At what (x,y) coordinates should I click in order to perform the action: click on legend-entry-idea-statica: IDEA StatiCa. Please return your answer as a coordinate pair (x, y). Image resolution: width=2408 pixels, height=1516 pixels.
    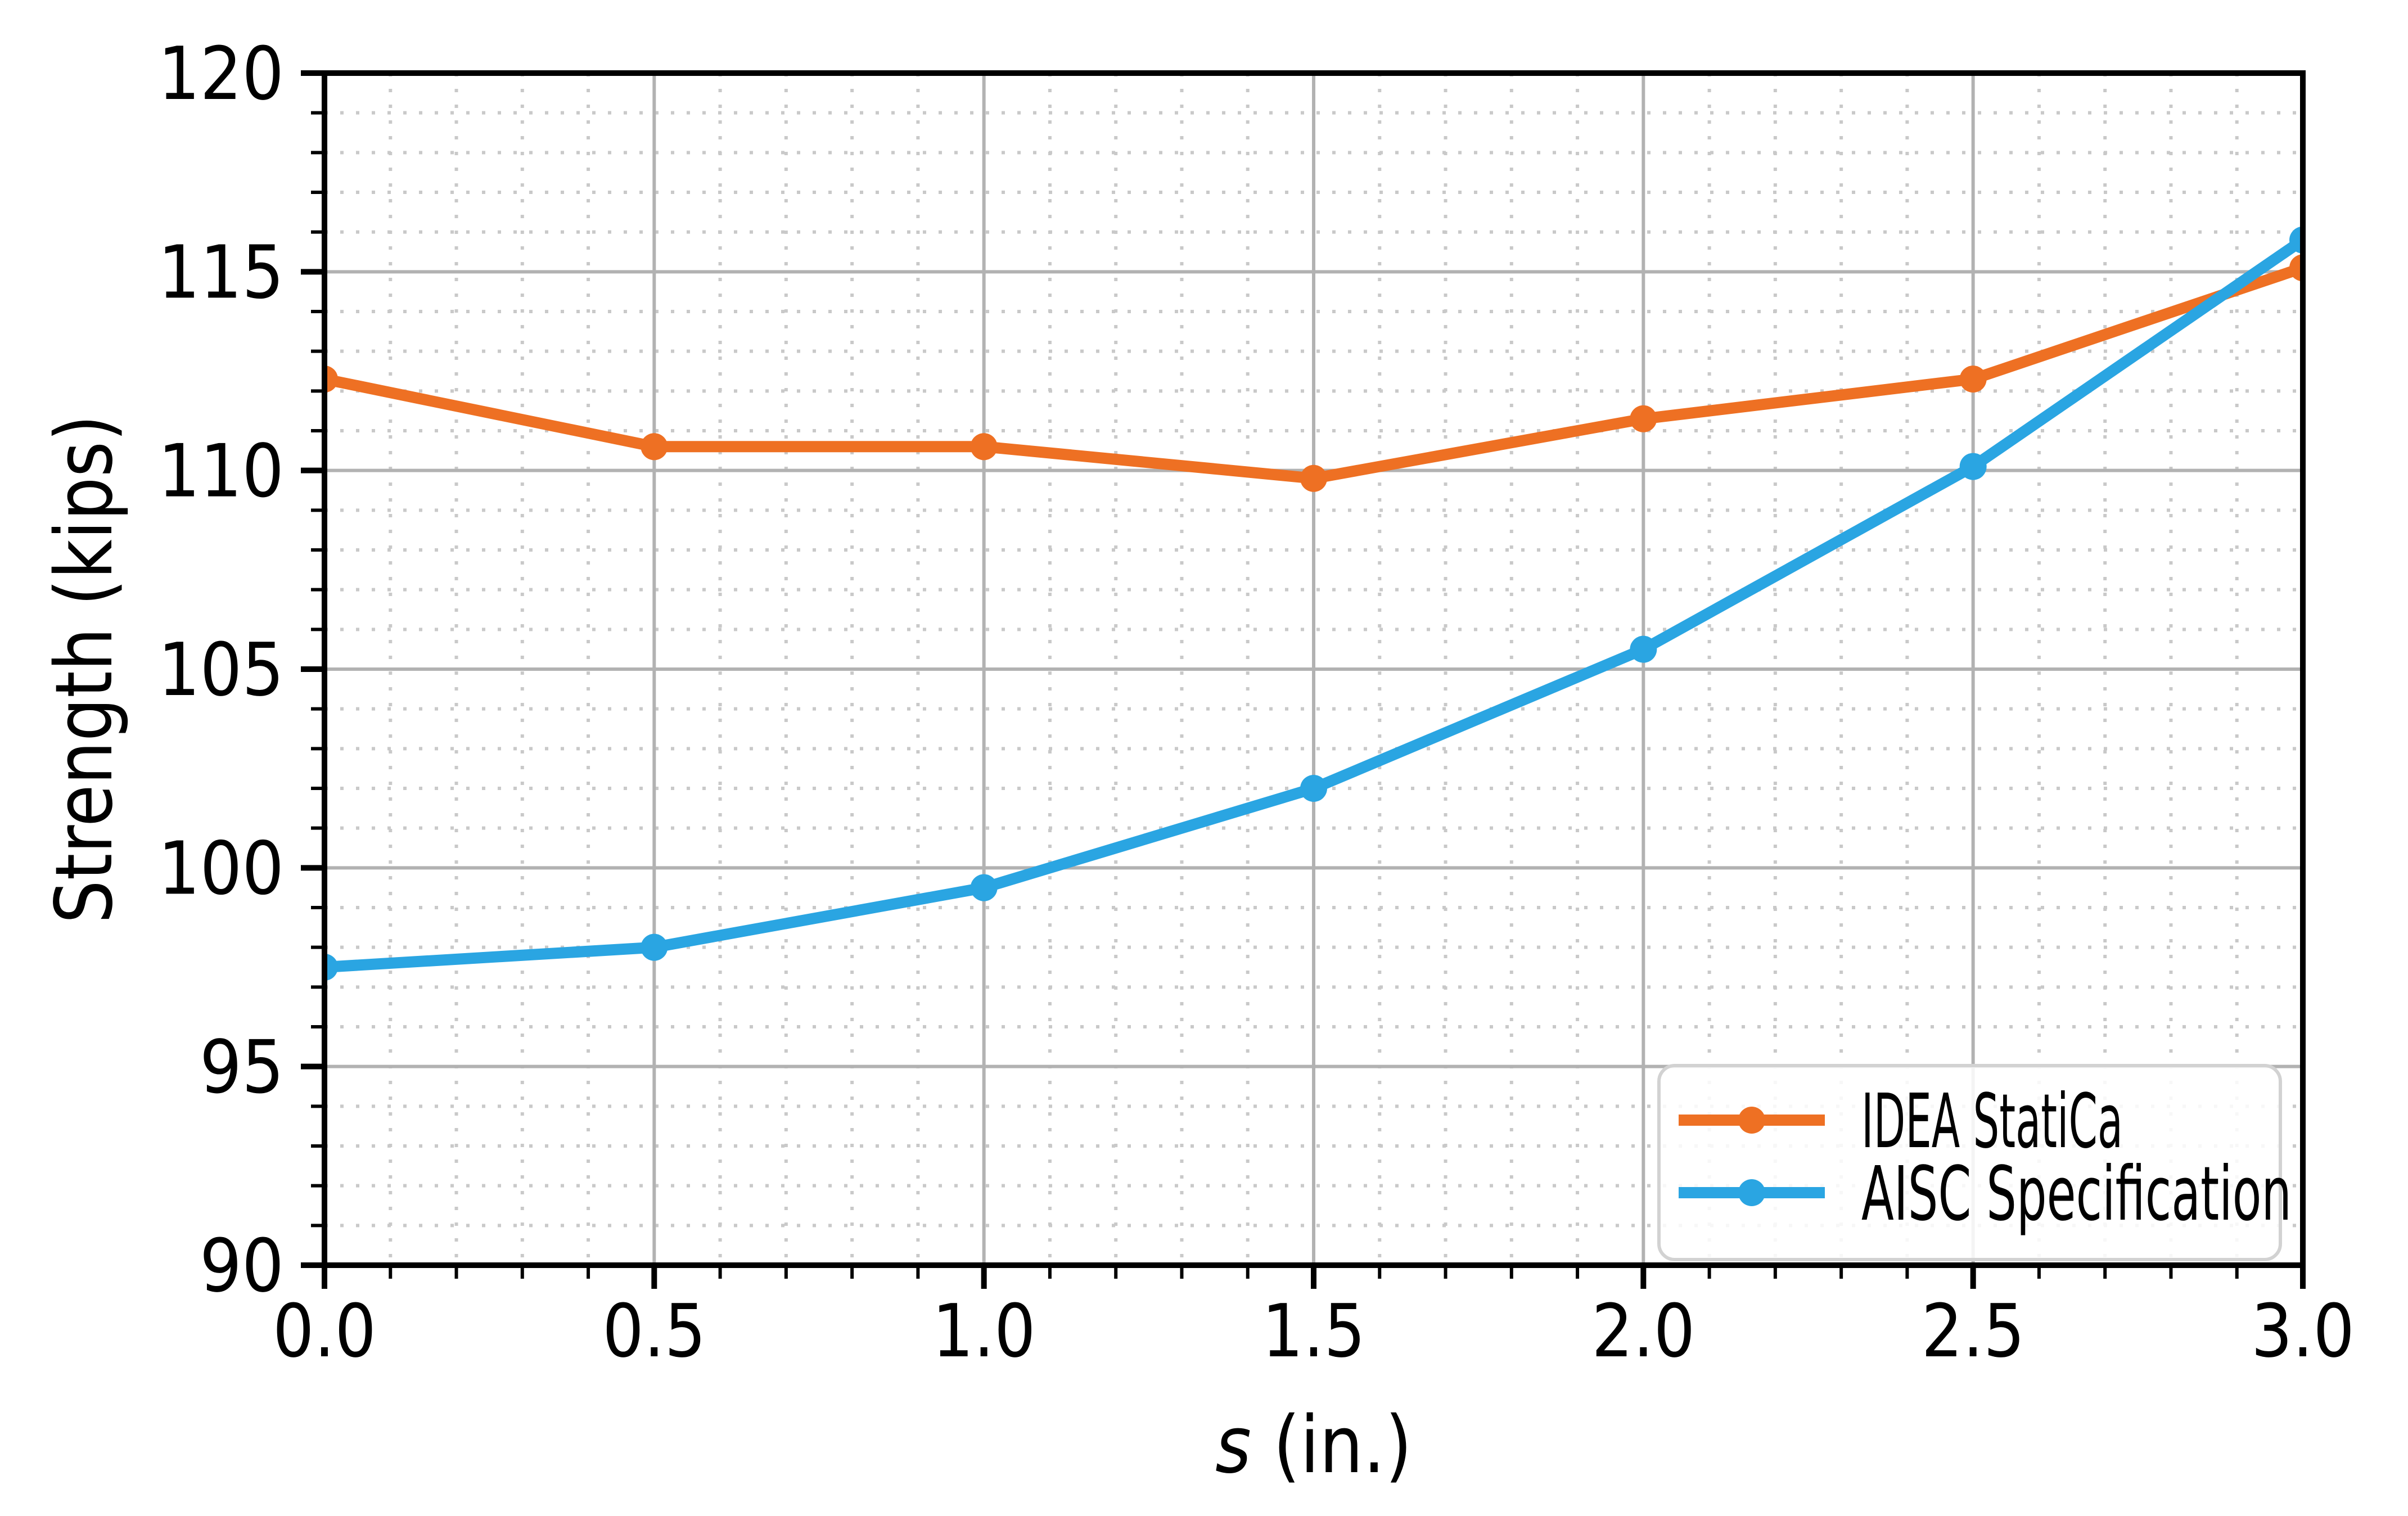
    Looking at the image, I should click on (1901, 1122).